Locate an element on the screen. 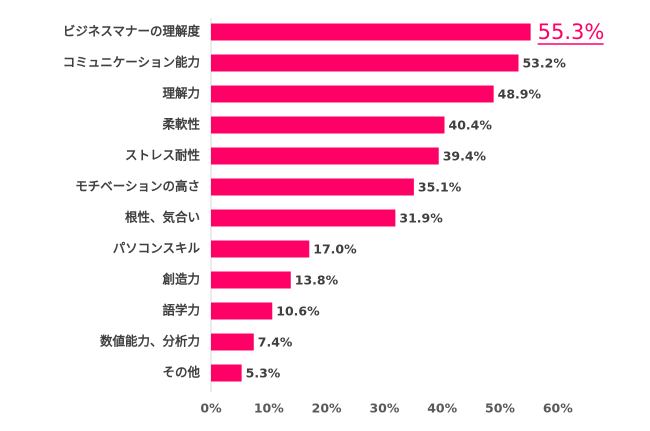 This screenshot has height=431, width=650. x-tick-label: 40% is located at coordinates (442, 408).